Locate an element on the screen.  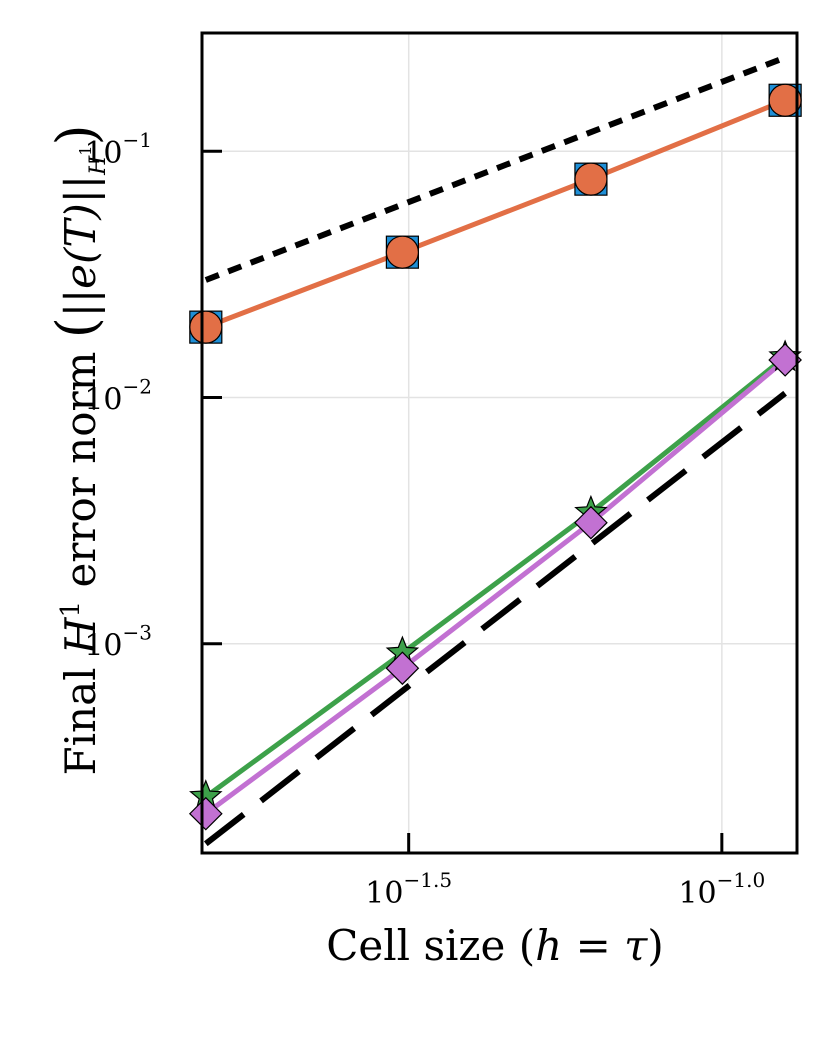
x-tick-label: 10−1.5 is located at coordinates (408, 889).